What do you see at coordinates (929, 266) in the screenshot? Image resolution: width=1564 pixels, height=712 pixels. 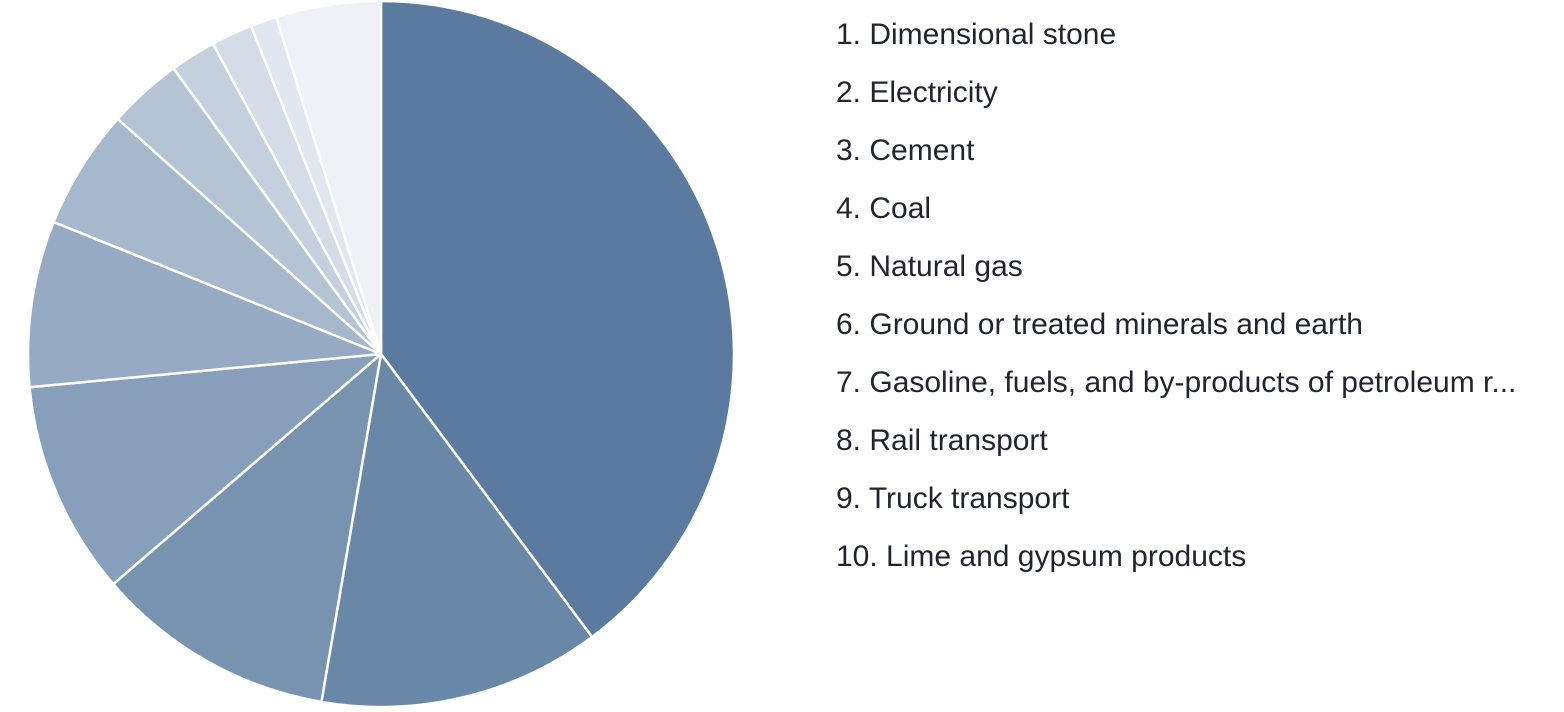 I see `legend-item-5: 5. Natural gas` at bounding box center [929, 266].